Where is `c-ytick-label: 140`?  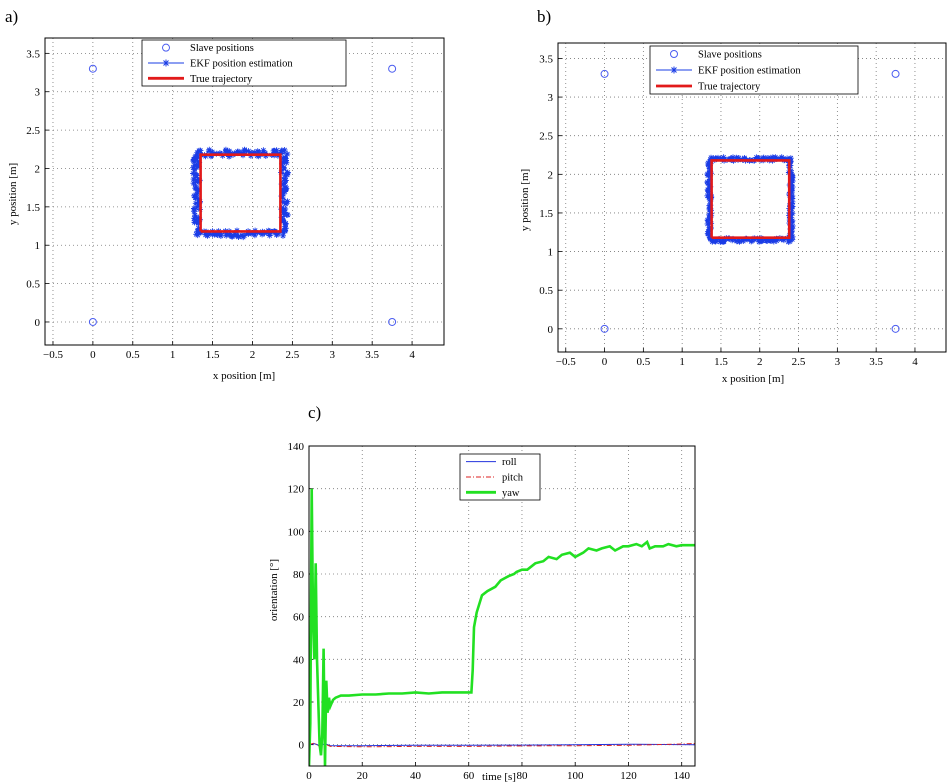 c-ytick-label: 140 is located at coordinates (296, 447).